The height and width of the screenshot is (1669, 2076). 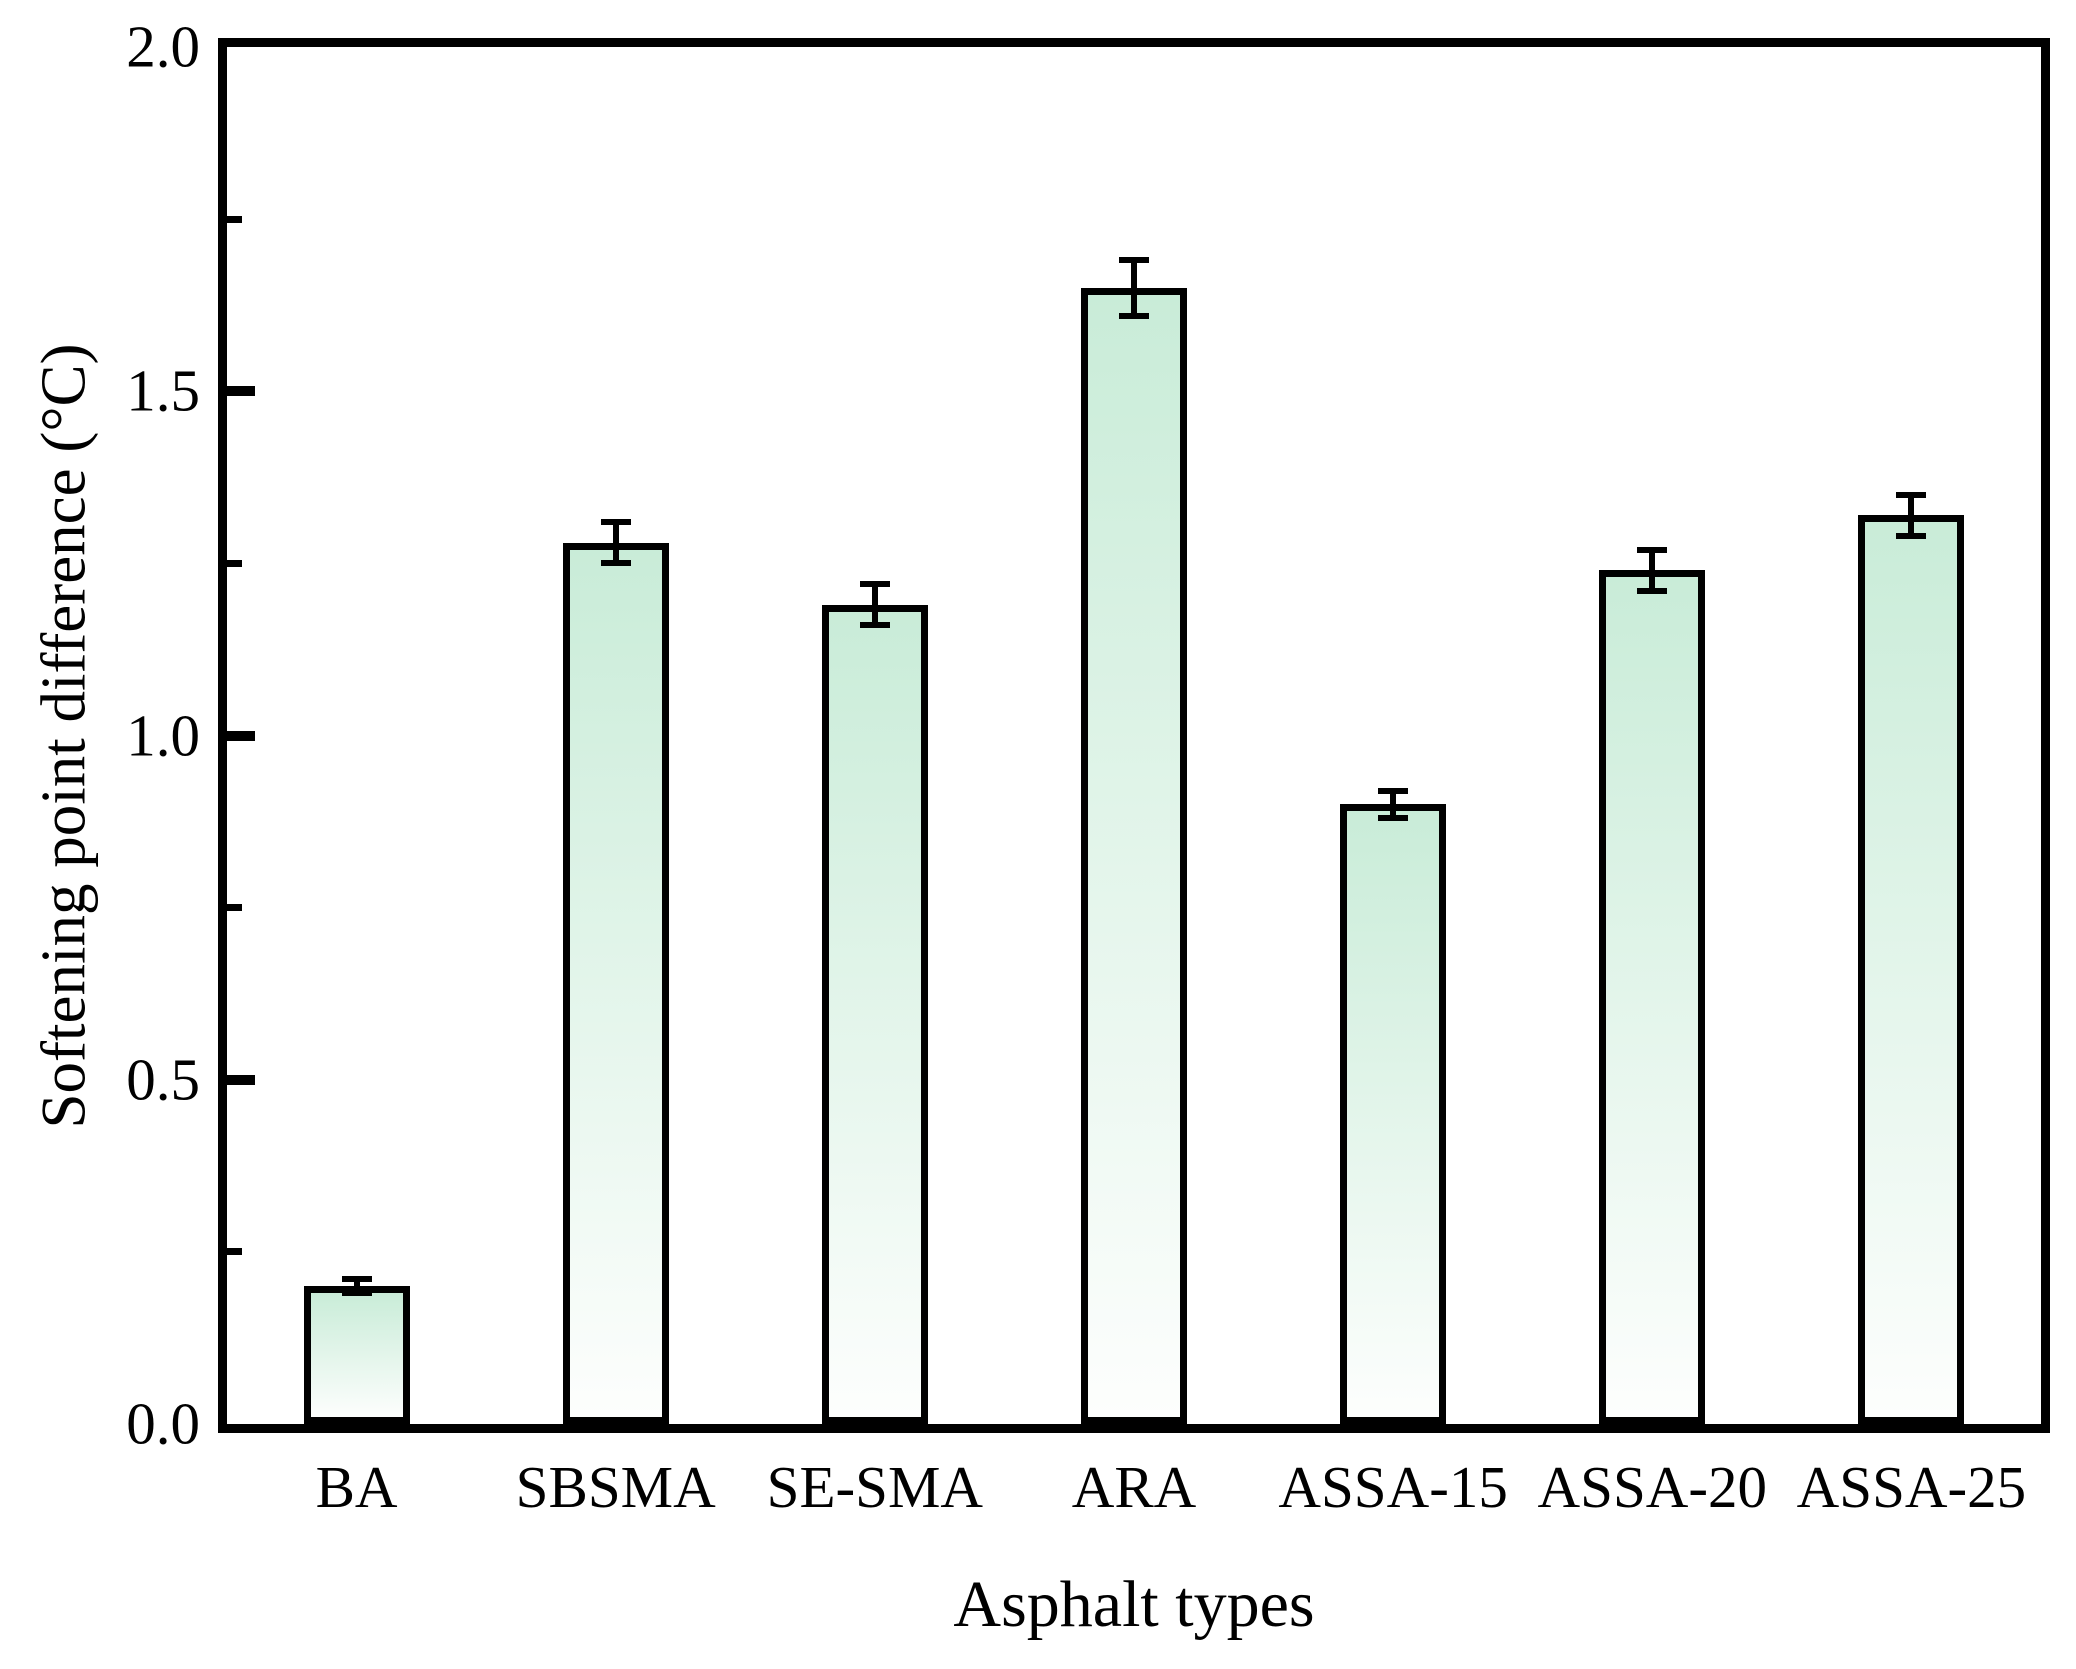 I want to click on x-tick-labels: BA SBSMA SE-SMA ARA ASSA-15 ASSA-20 ASSA-25, so click(x=1134, y=1498).